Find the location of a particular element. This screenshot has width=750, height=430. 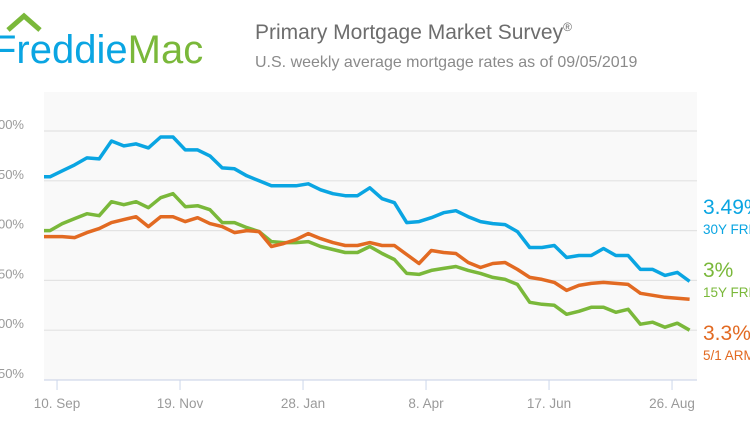

chart-title: Primary Mortgage Market Survey® is located at coordinates (413, 32).